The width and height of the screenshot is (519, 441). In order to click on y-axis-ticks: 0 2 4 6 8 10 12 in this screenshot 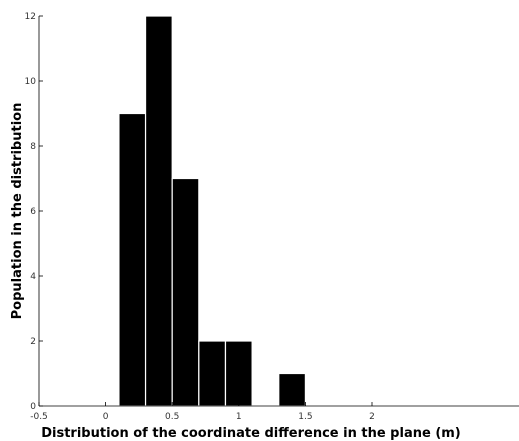, I will do `click(34, 212)`.